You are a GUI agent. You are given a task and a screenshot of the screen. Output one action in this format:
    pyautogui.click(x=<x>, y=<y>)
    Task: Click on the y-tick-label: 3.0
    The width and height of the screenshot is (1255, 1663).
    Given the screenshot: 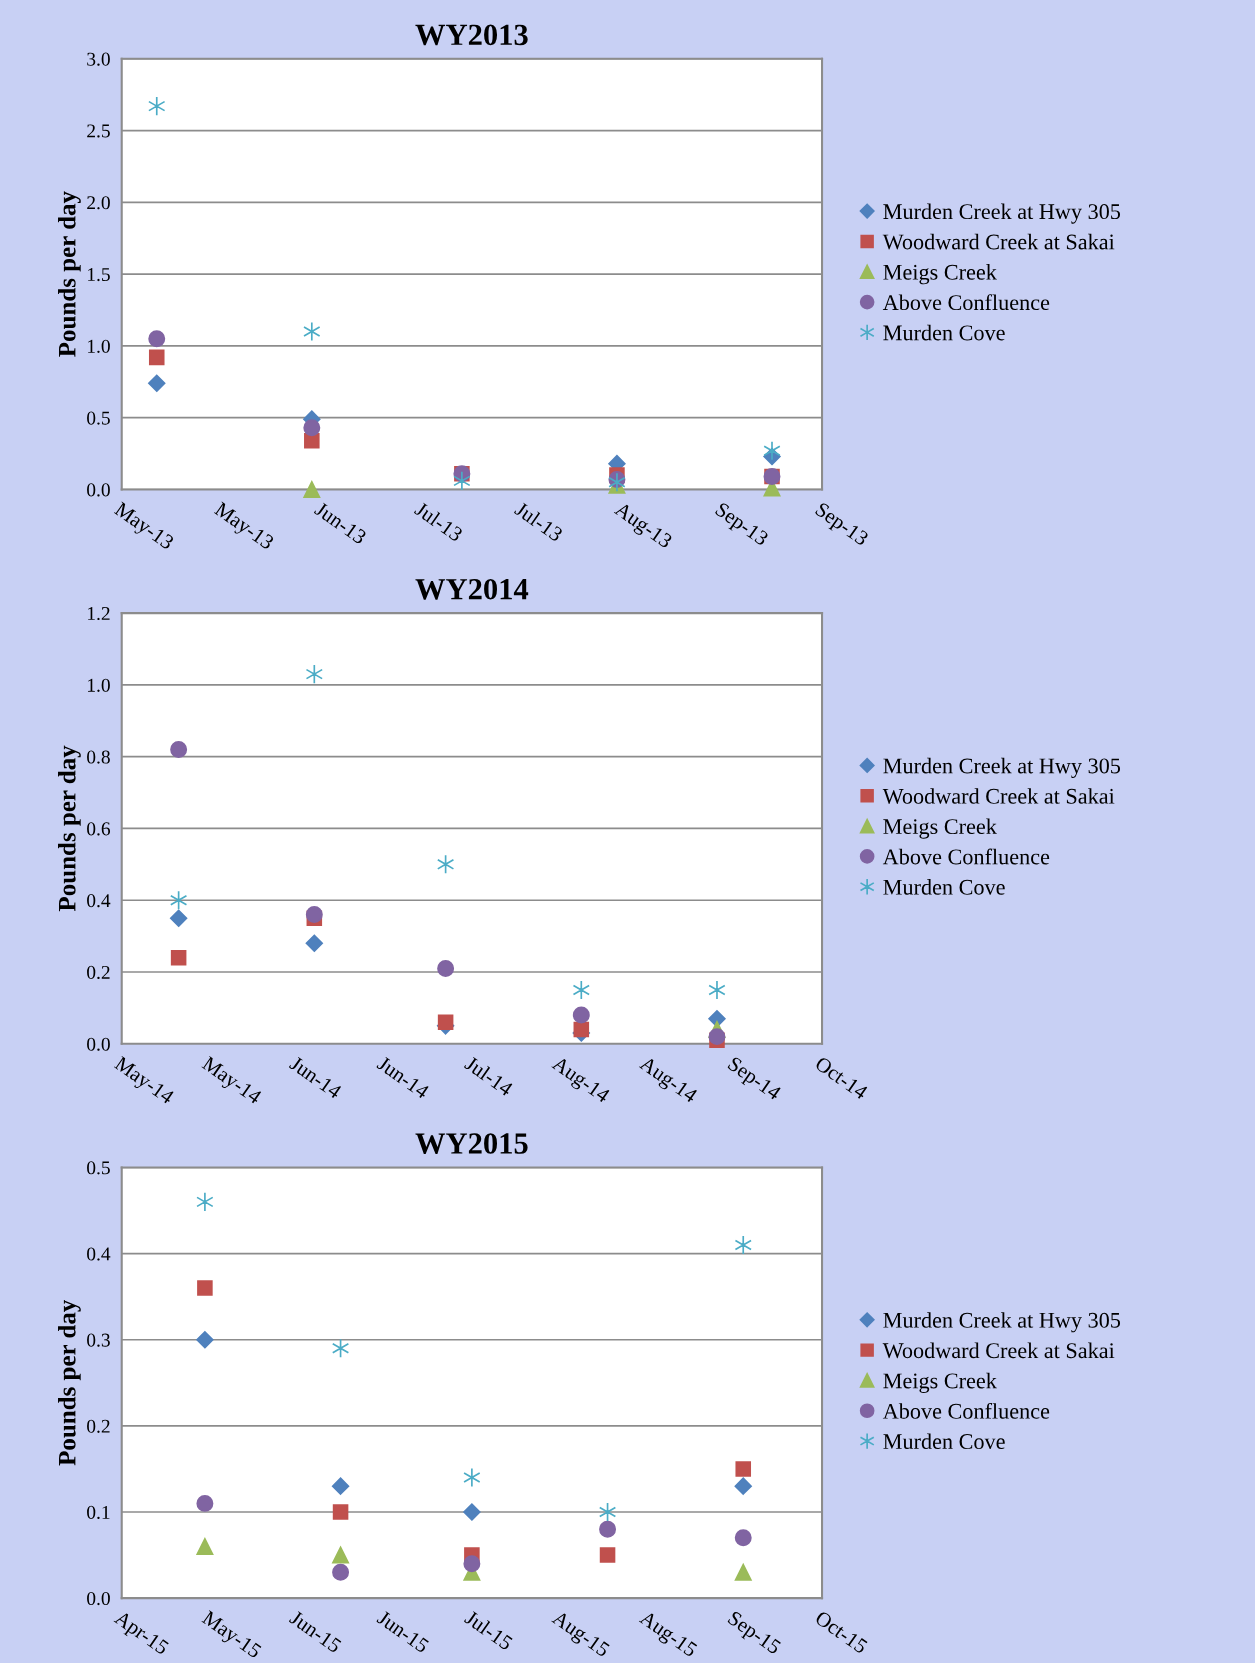 What is the action you would take?
    pyautogui.click(x=98, y=59)
    